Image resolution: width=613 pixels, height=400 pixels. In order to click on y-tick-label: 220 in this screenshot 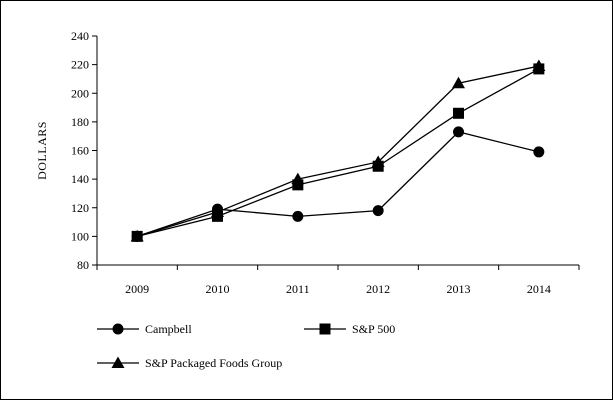, I will do `click(80, 65)`.